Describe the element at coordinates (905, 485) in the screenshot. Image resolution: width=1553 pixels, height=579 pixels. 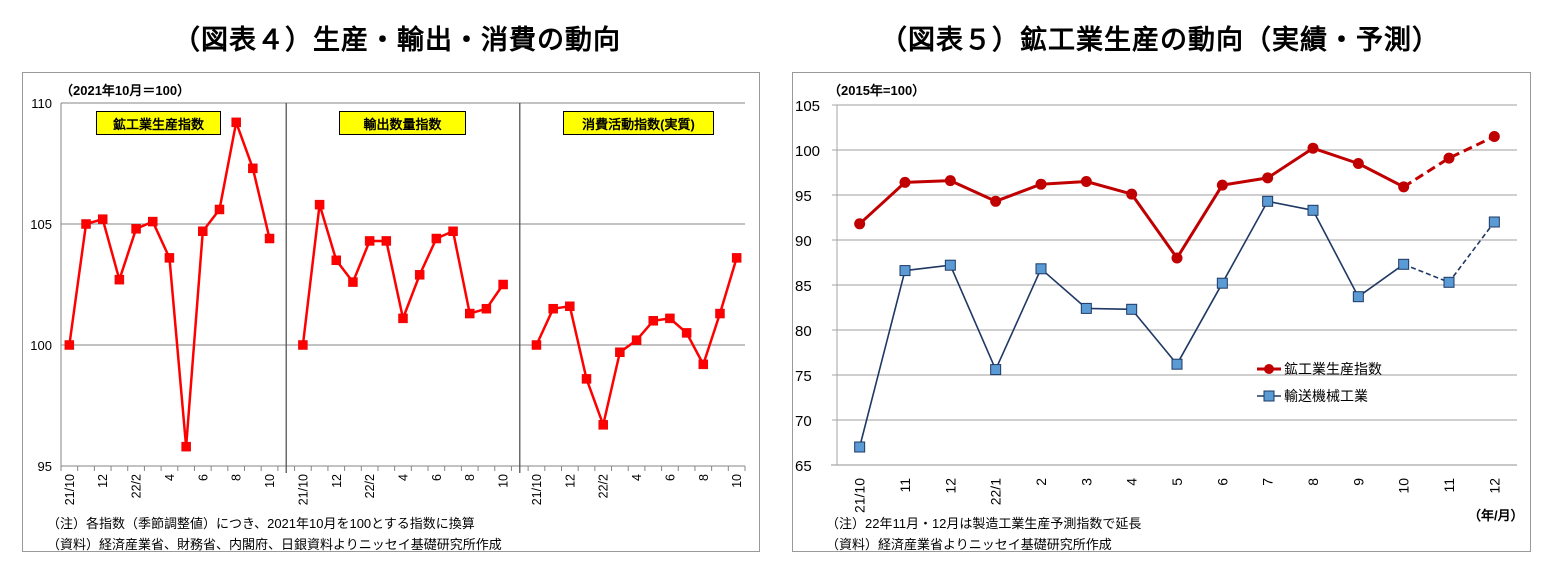
I see `x-axis-tick-label: 11` at that location.